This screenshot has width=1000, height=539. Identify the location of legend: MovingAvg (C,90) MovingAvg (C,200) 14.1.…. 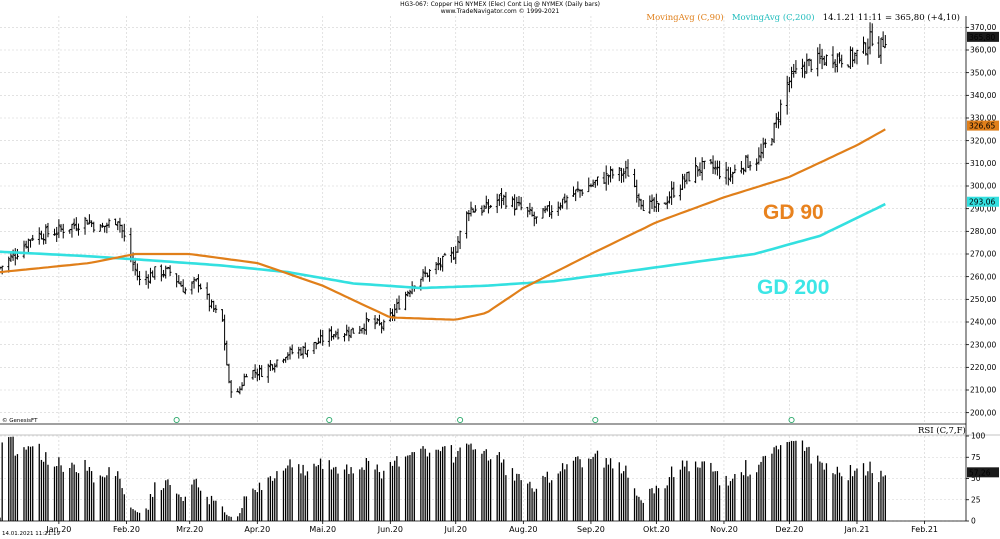
(803, 18).